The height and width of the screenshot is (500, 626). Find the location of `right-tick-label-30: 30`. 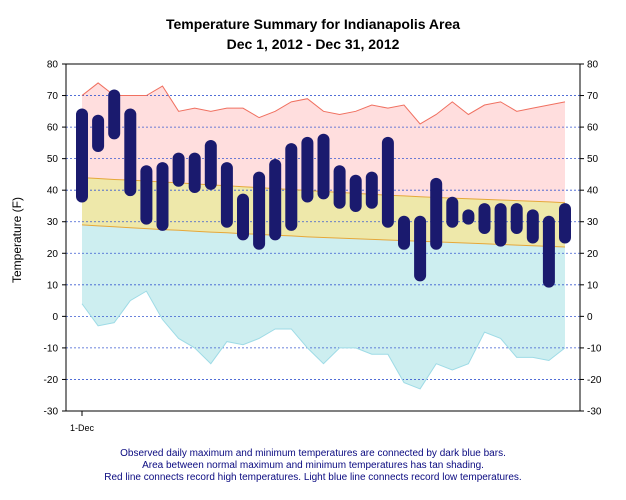

right-tick-label-30: 30 is located at coordinates (593, 222).